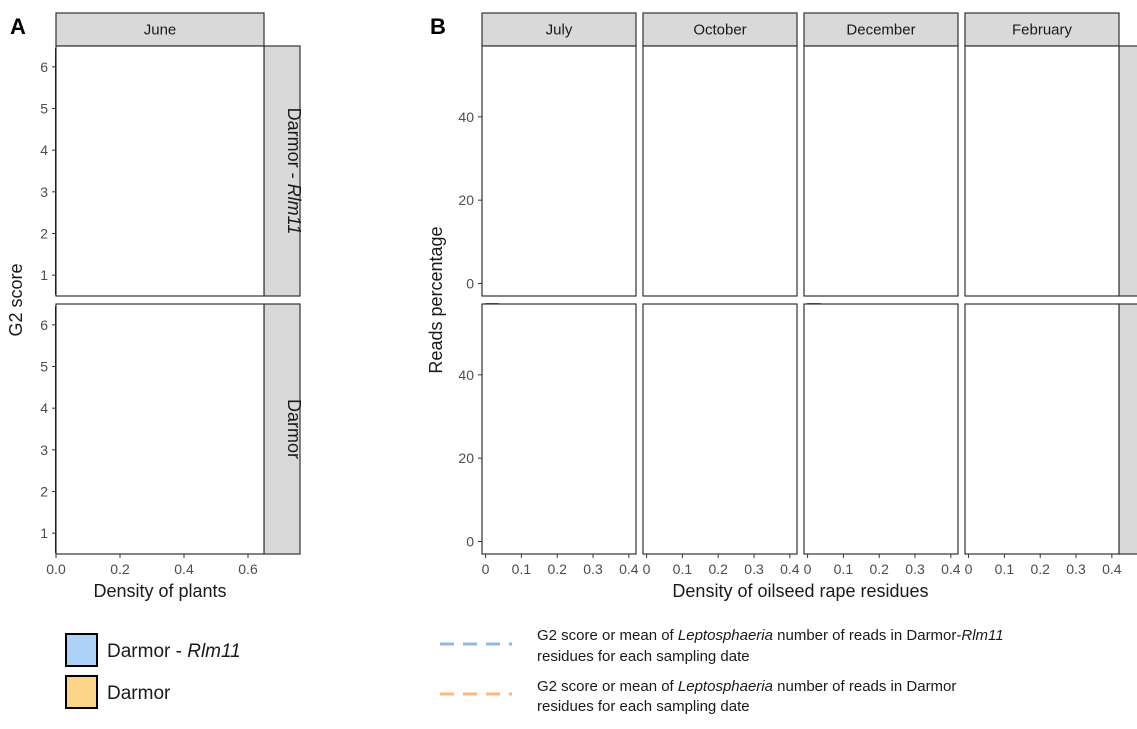  I want to click on text-segment: number of reads in Darmor-, so click(867, 635).